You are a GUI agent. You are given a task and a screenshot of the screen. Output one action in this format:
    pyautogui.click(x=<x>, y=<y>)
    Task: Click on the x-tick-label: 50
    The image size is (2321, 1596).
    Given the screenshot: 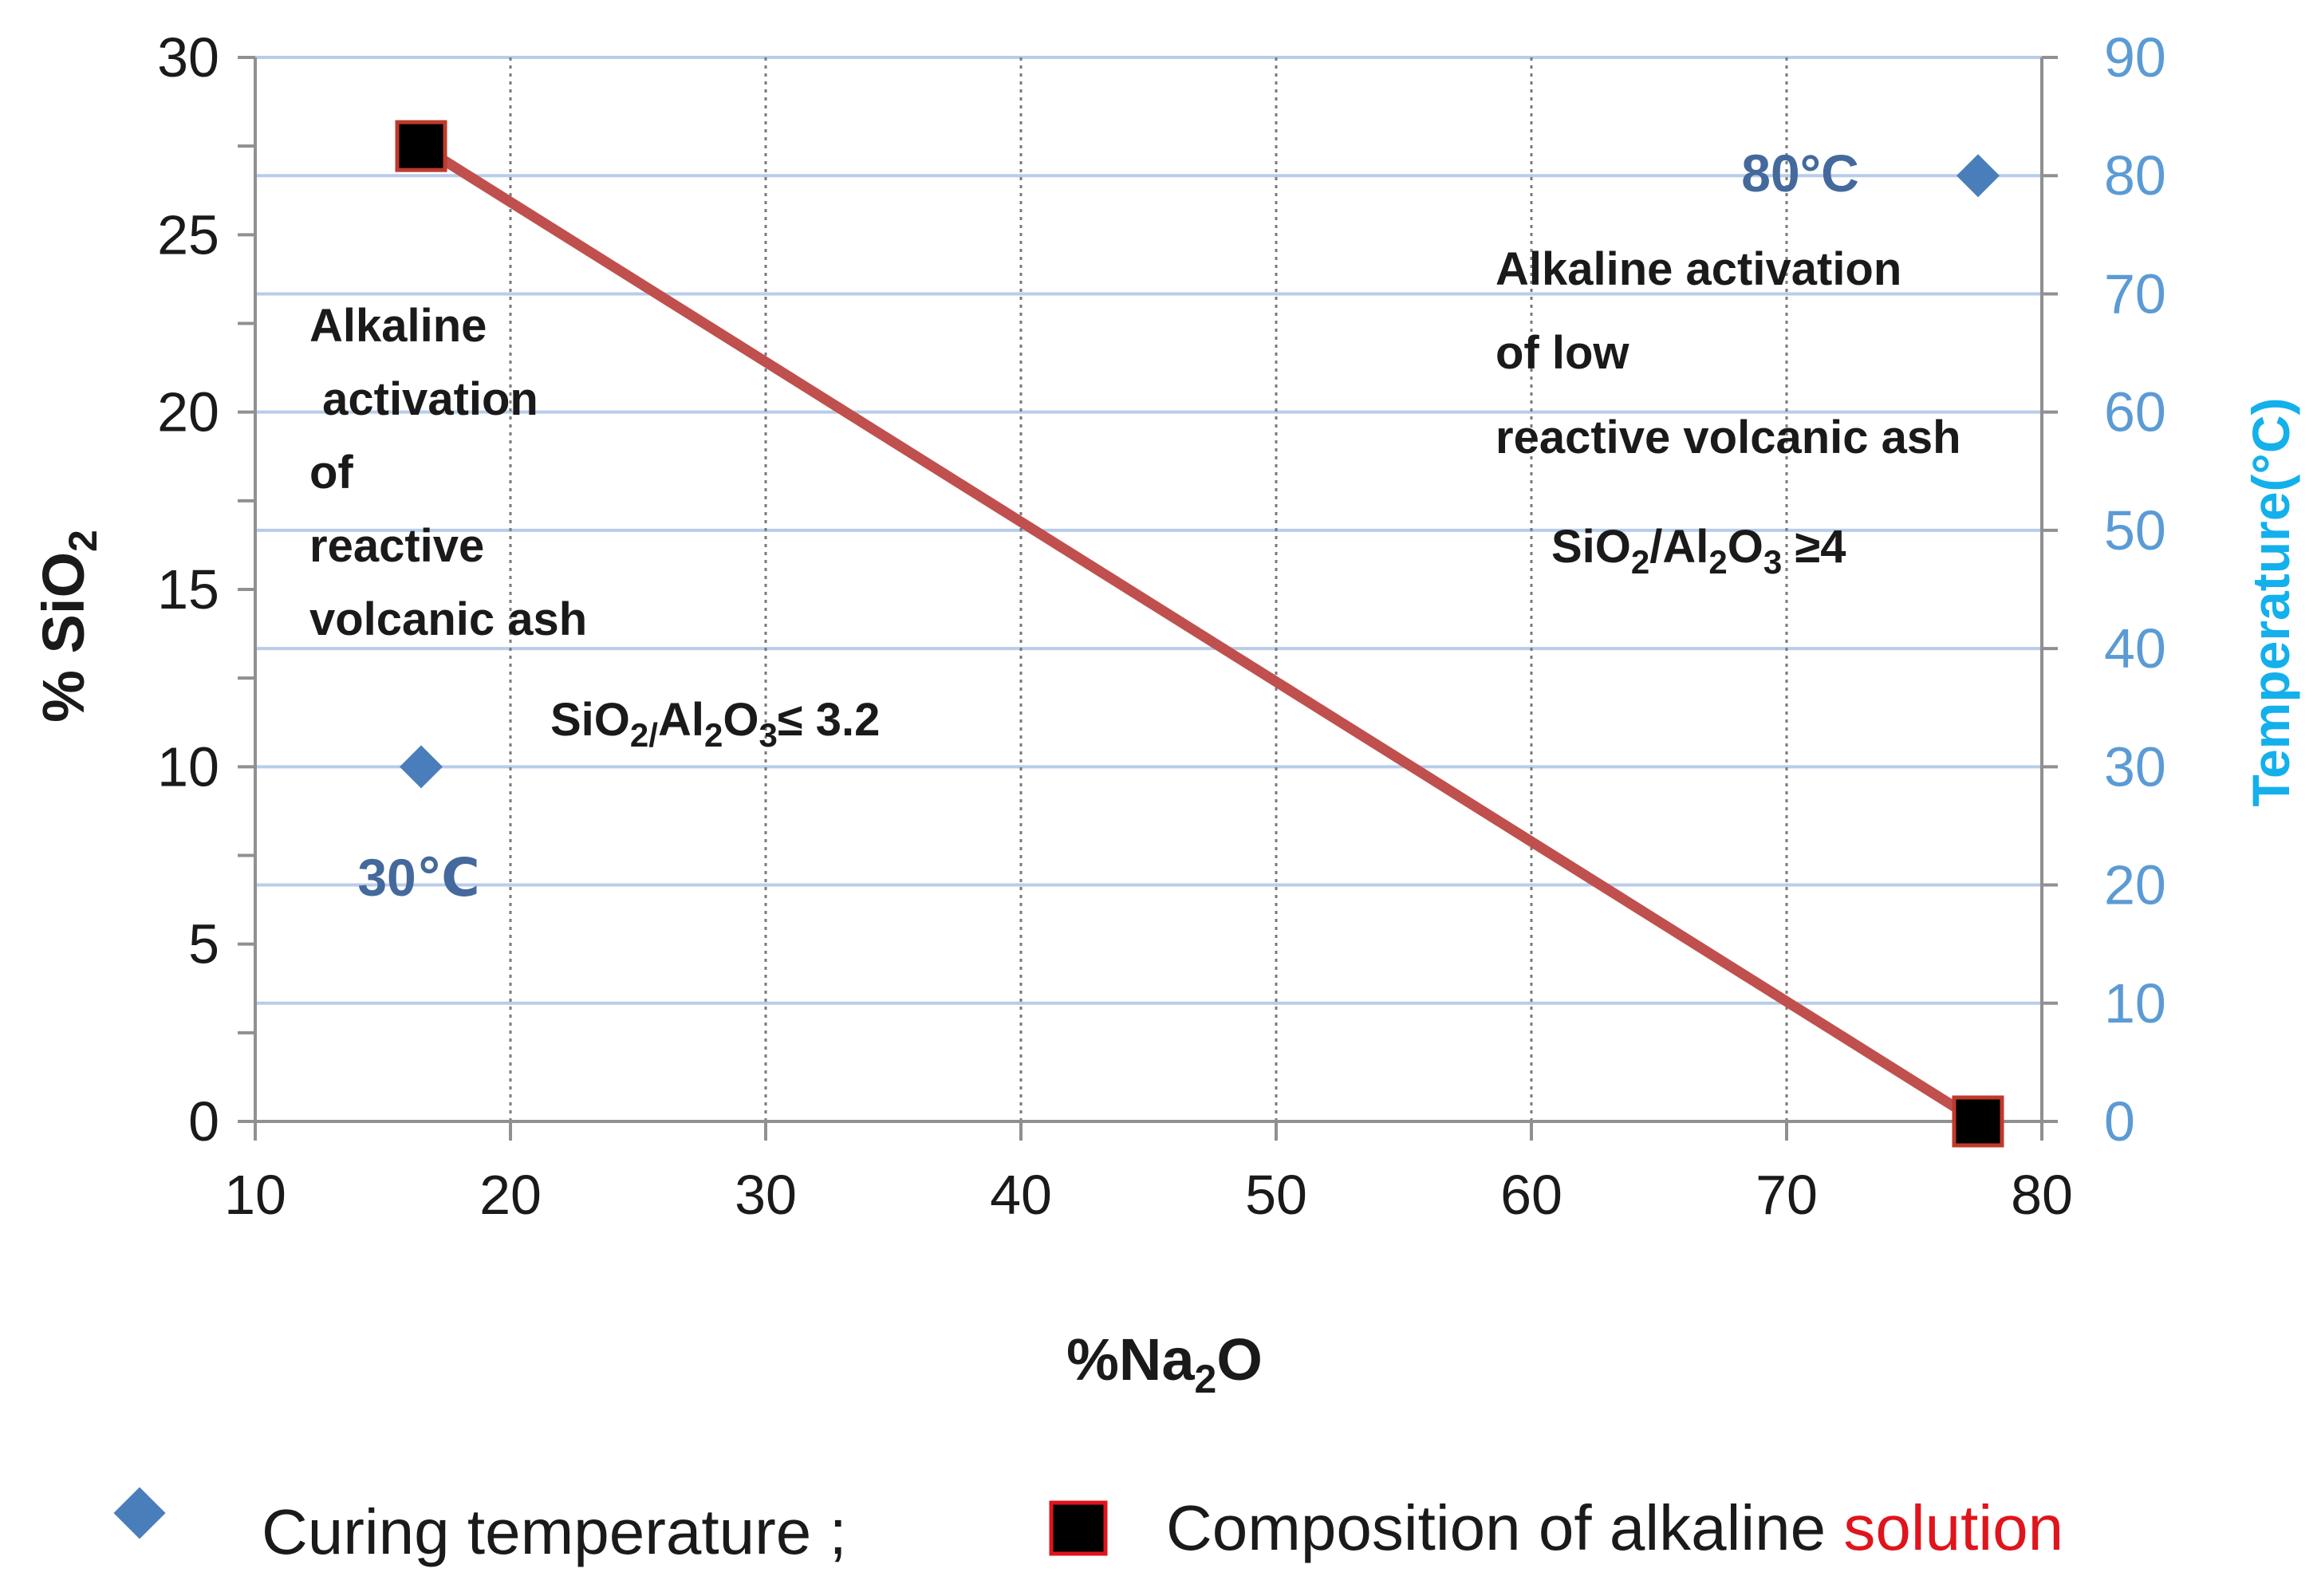 What is the action you would take?
    pyautogui.click(x=1276, y=1195)
    